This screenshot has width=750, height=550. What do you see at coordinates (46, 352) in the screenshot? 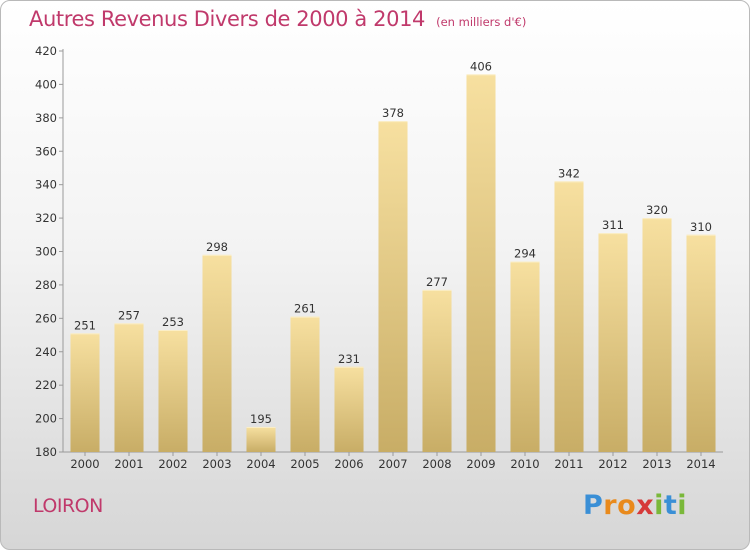
I see `y-tick-label: 240` at bounding box center [46, 352].